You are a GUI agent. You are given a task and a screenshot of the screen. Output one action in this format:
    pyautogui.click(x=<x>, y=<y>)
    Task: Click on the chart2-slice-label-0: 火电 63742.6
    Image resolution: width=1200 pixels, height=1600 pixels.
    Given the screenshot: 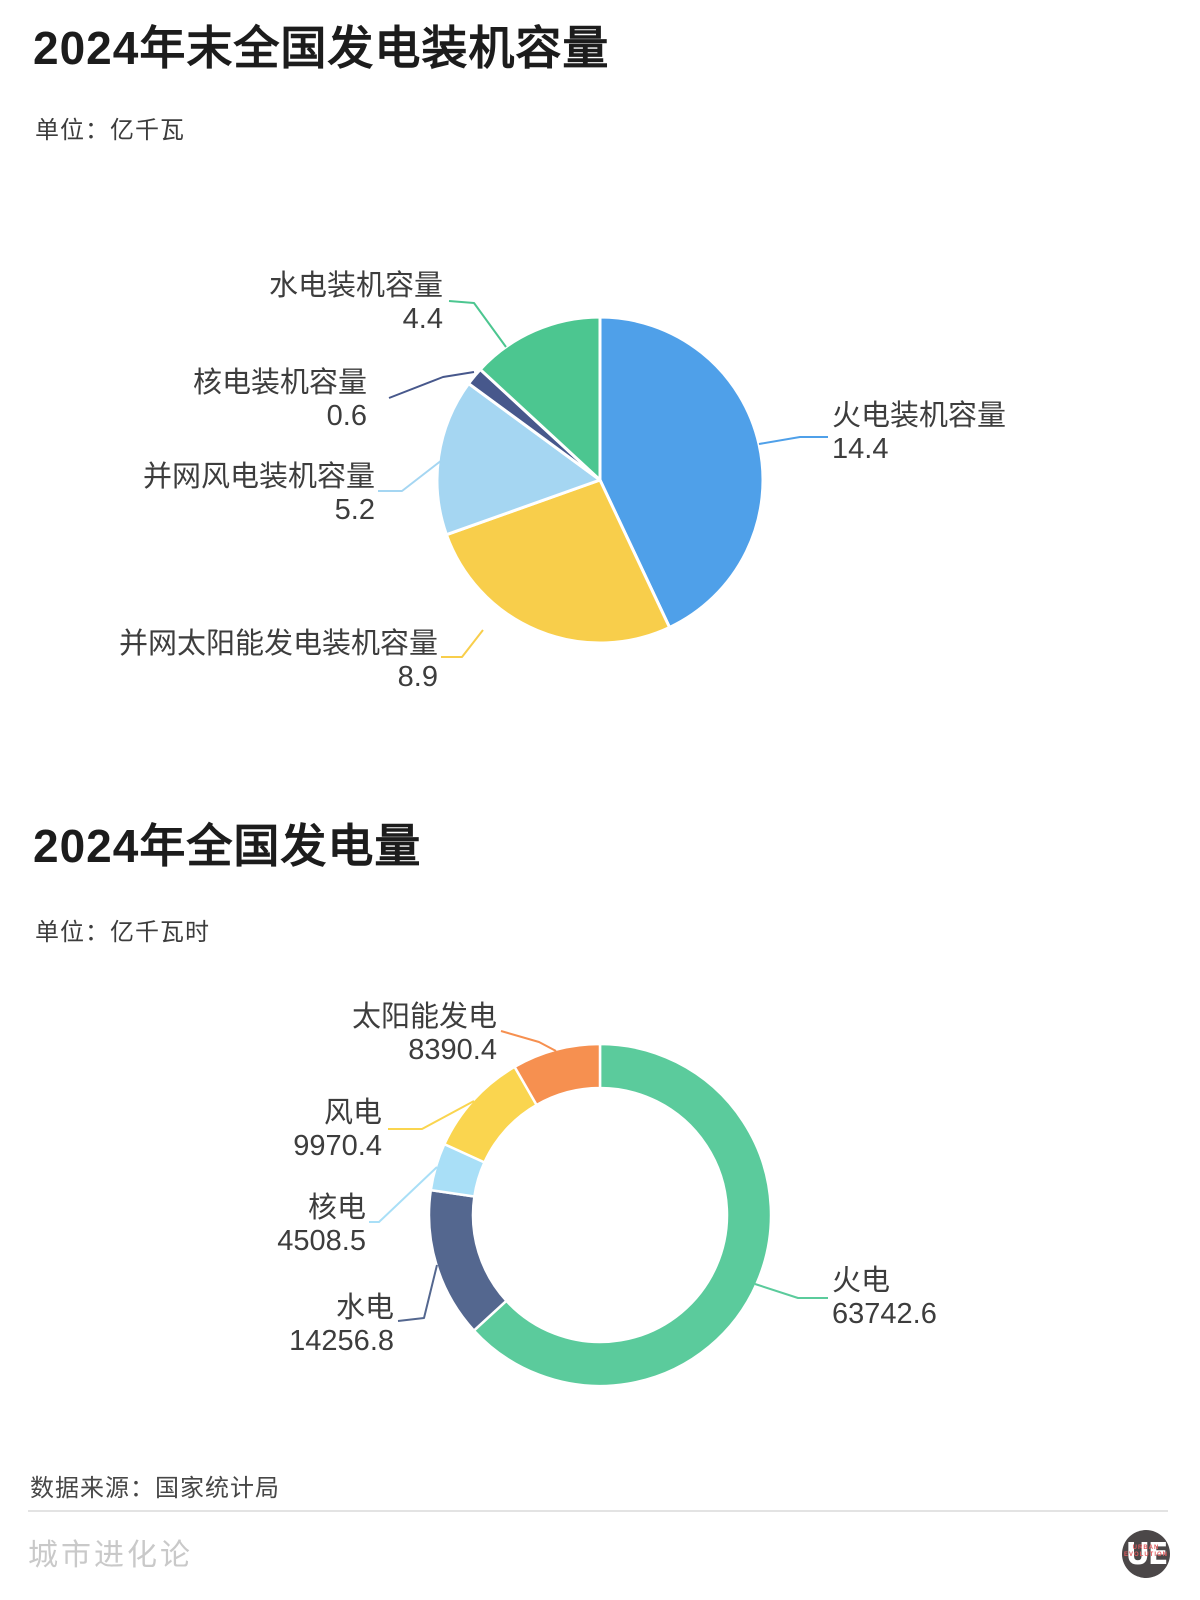 What is the action you would take?
    pyautogui.click(x=884, y=1298)
    